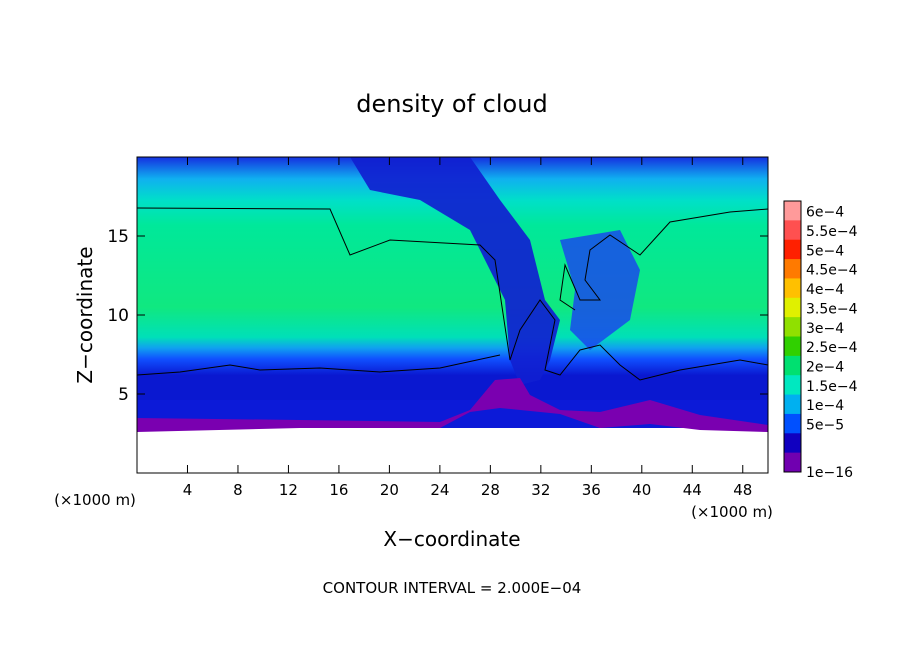 Image resolution: width=904 pixels, height=654 pixels. What do you see at coordinates (825, 213) in the screenshot?
I see `colorbar-label: 6e−4` at bounding box center [825, 213].